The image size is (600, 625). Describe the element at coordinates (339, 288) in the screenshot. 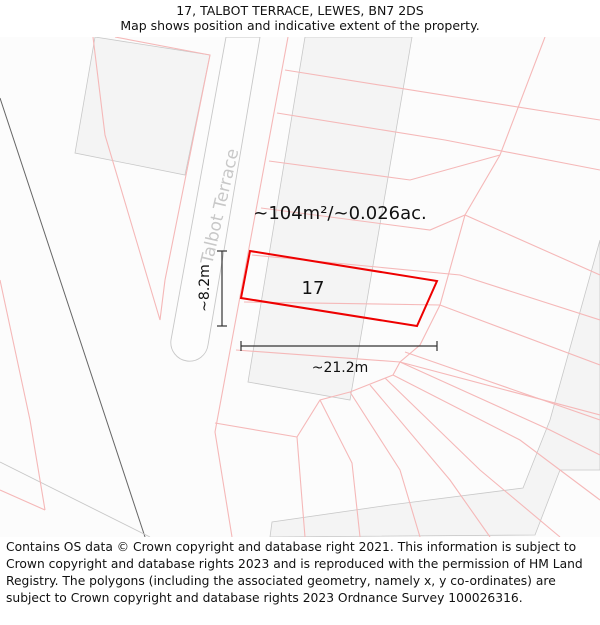

I see `property-boundary` at that location.